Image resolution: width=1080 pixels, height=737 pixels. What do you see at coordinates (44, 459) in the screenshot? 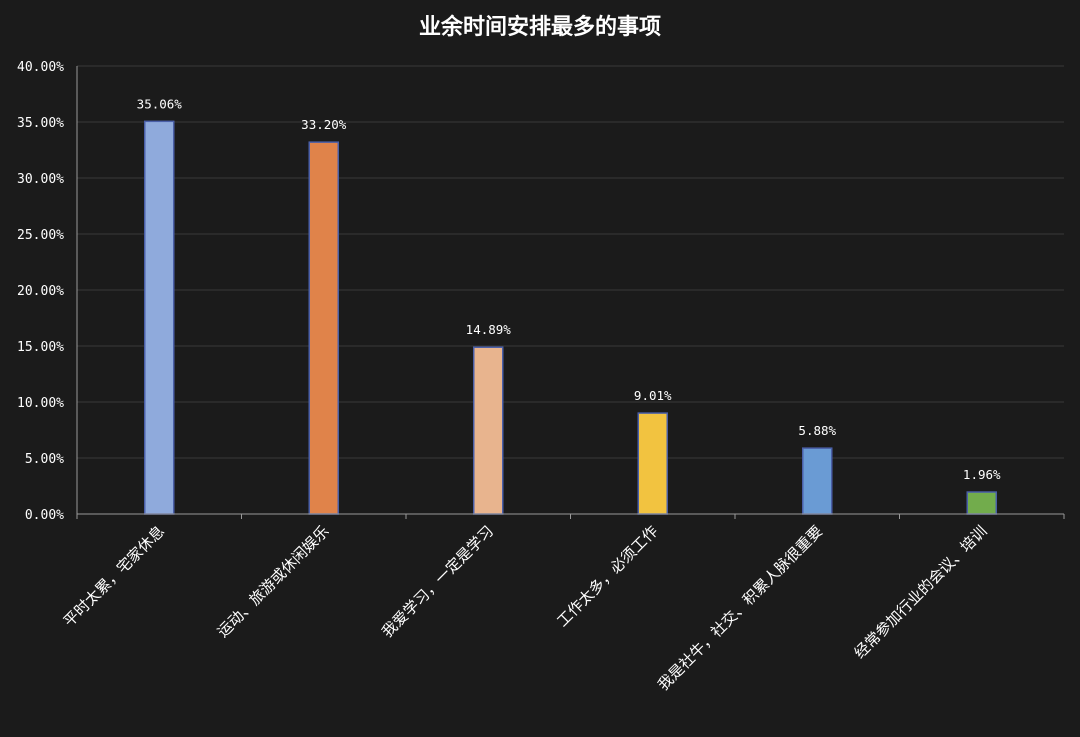
I see `y-tick-label: 5.00%` at bounding box center [44, 459].